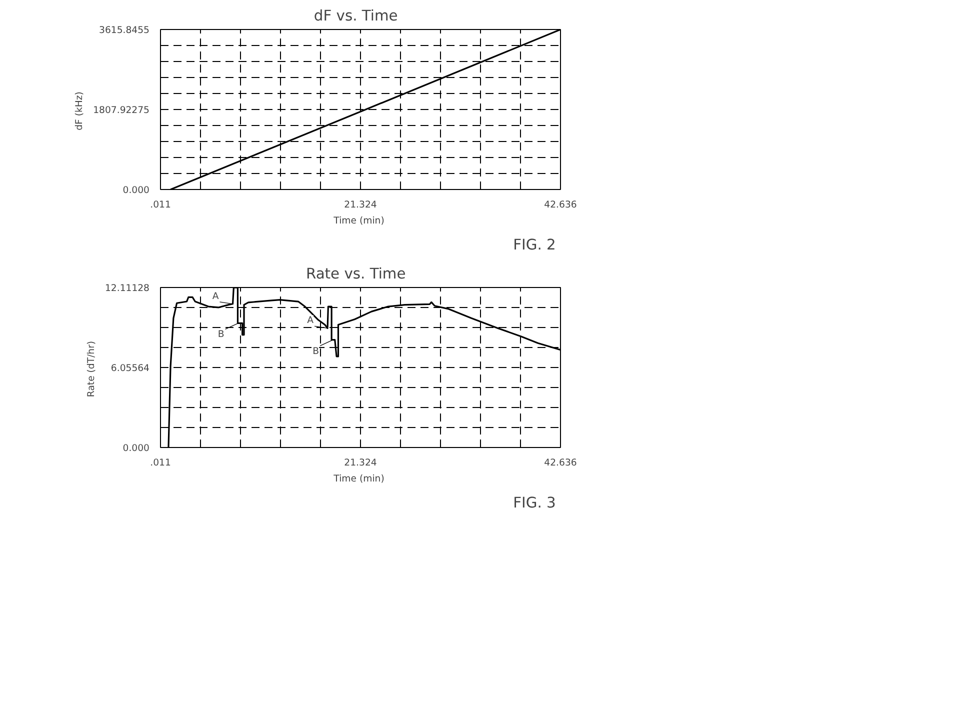  I want to click on y-axis-title: dF (kHz), so click(80, 111).